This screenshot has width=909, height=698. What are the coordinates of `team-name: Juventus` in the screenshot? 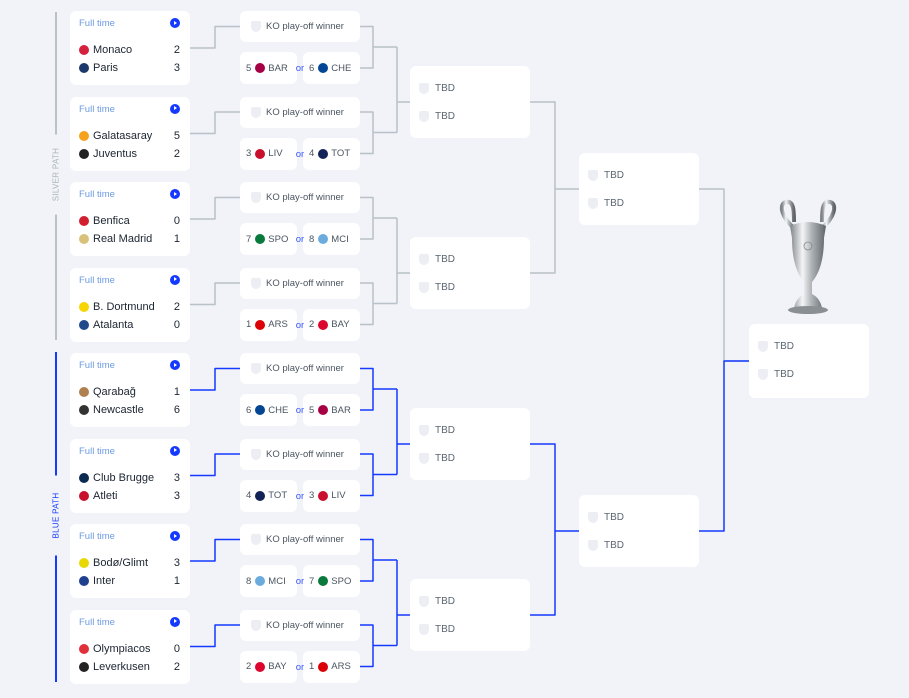 It's located at (115, 153).